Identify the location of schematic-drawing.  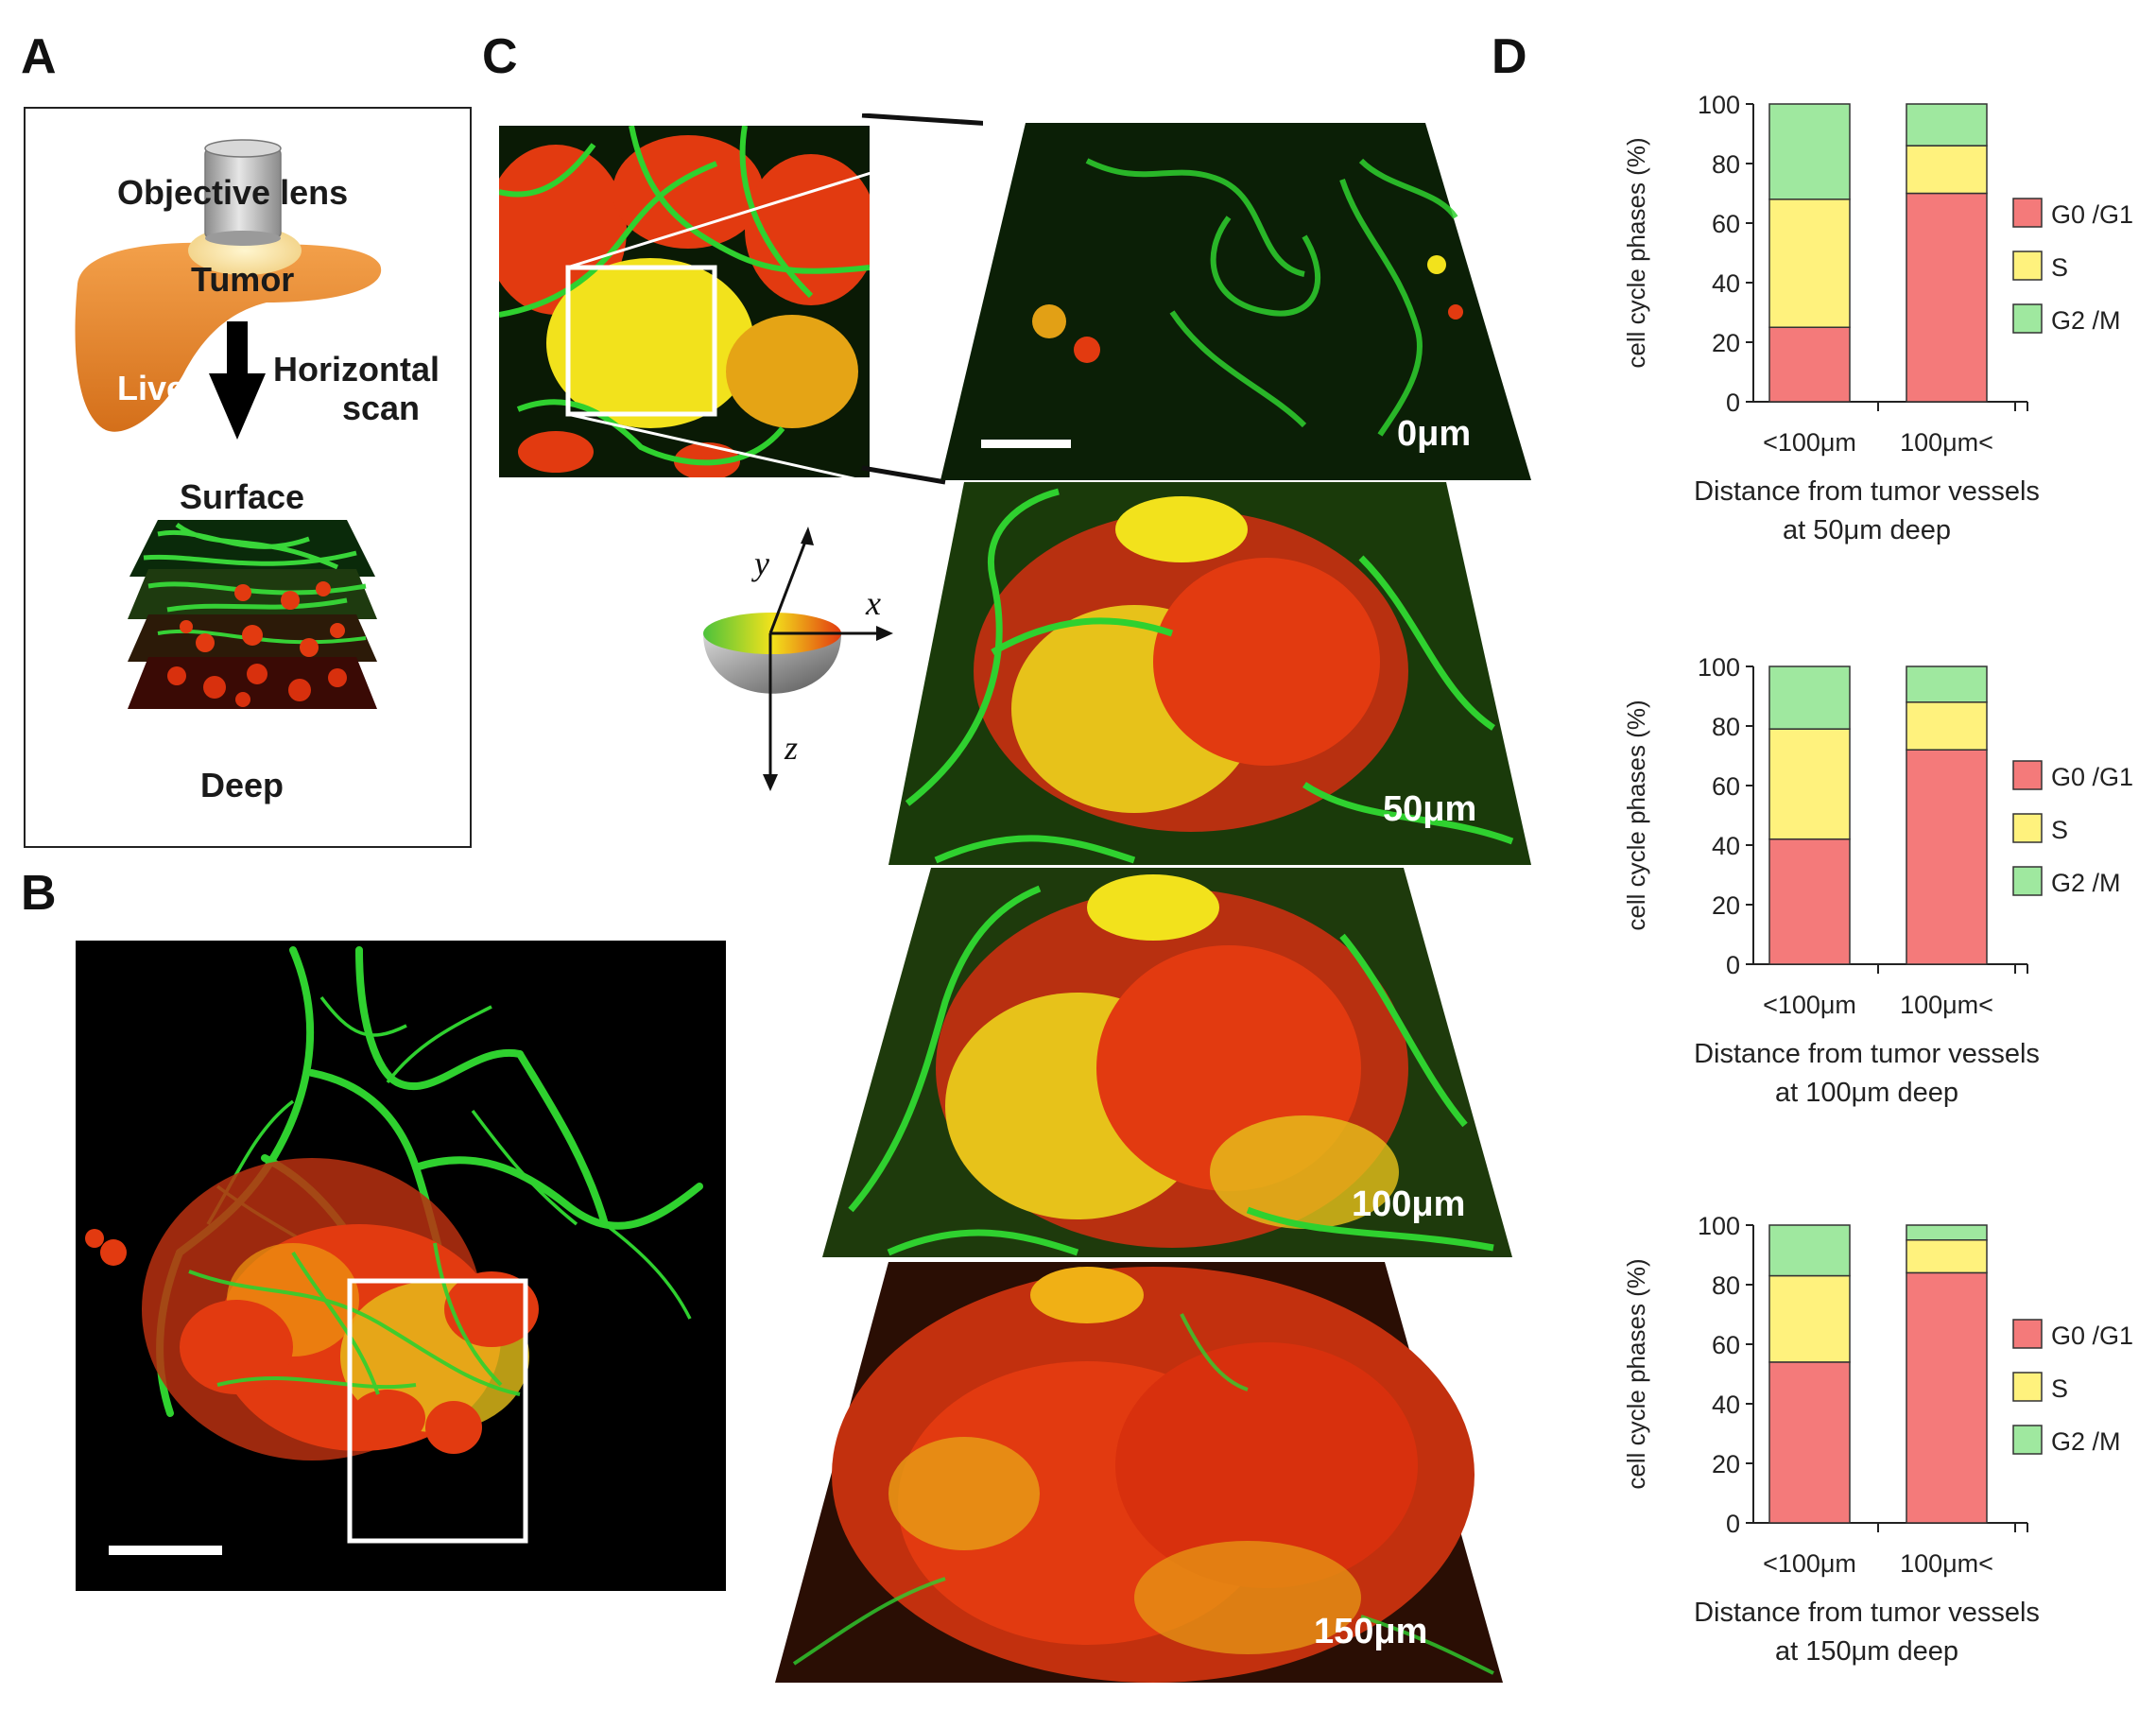
(228, 424).